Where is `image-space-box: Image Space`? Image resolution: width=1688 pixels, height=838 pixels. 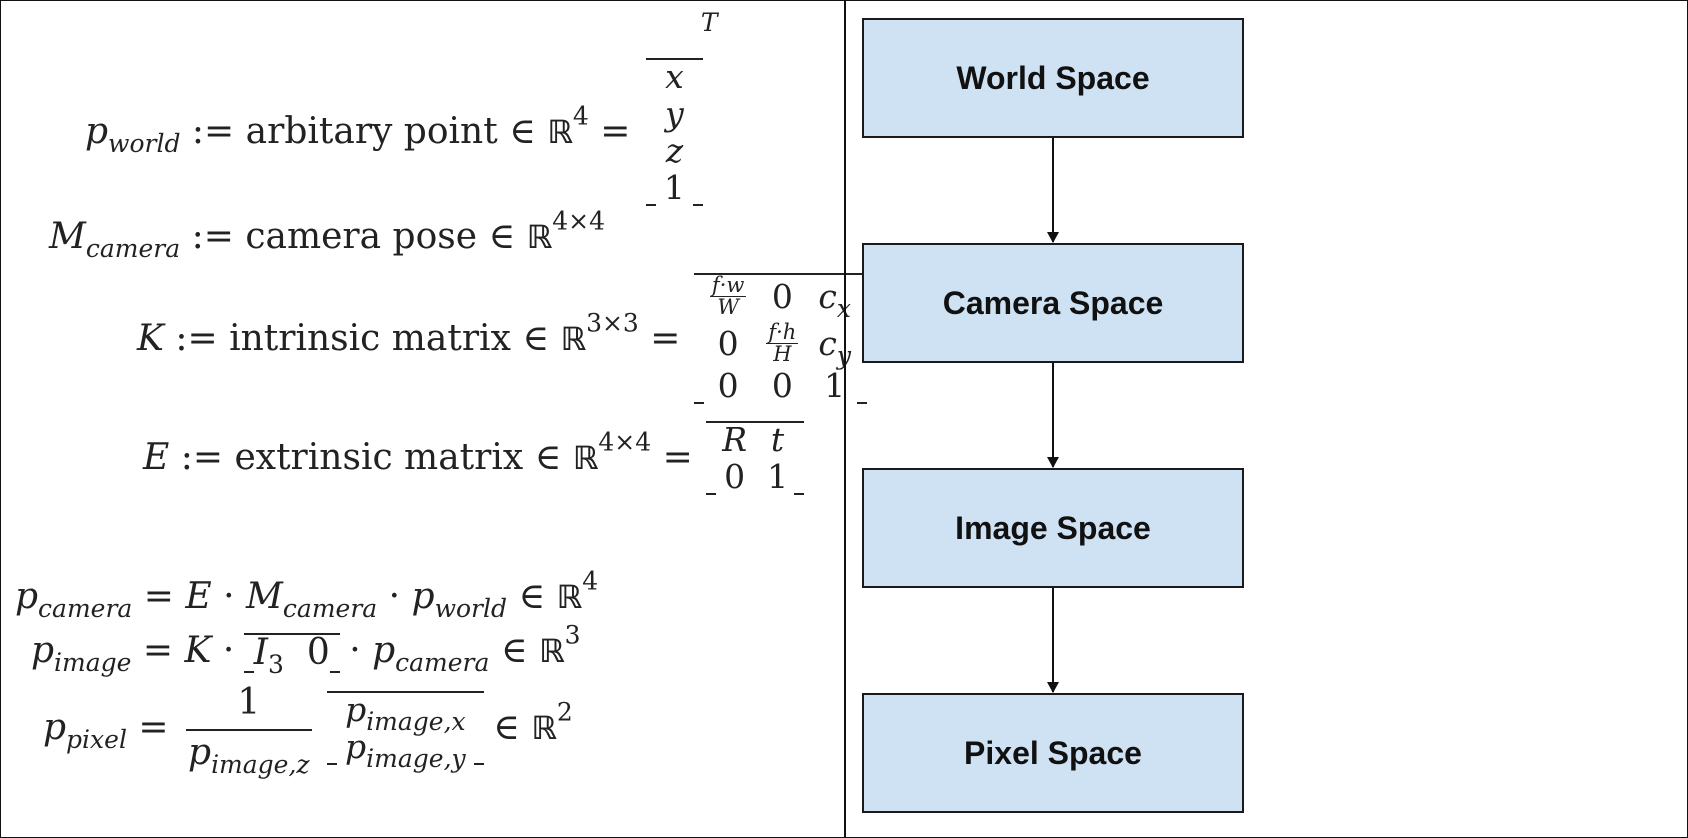
image-space-box: Image Space is located at coordinates (1053, 528).